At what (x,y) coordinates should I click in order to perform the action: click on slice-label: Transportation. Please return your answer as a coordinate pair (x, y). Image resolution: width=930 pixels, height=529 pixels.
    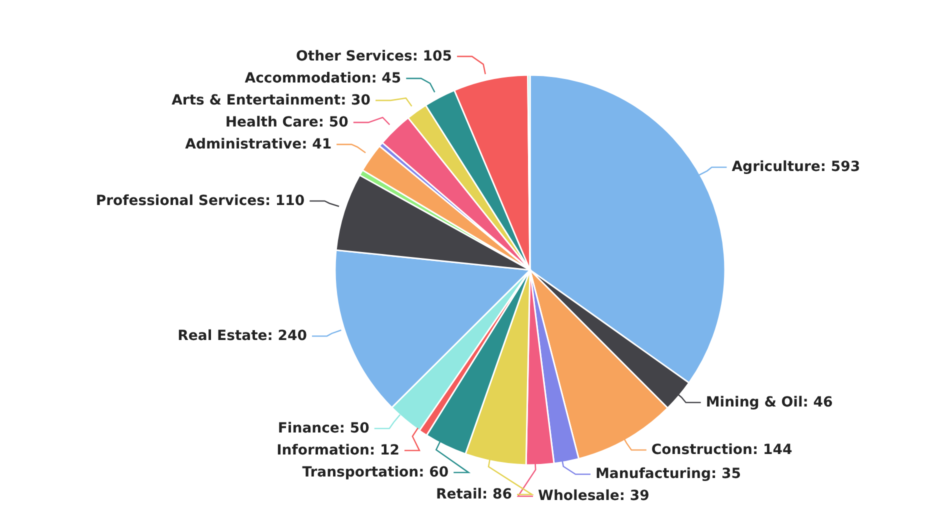
    Looking at the image, I should click on (360, 472).